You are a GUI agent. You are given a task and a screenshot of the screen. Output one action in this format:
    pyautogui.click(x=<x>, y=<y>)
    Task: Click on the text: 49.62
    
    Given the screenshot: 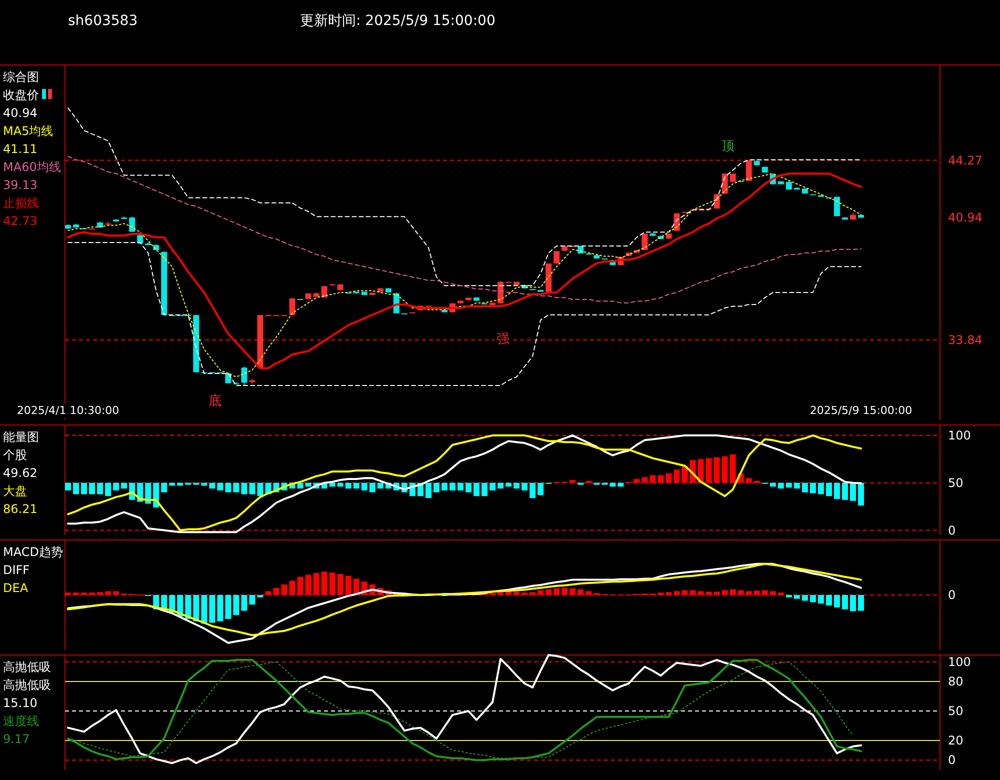 What is the action you would take?
    pyautogui.click(x=20, y=473)
    